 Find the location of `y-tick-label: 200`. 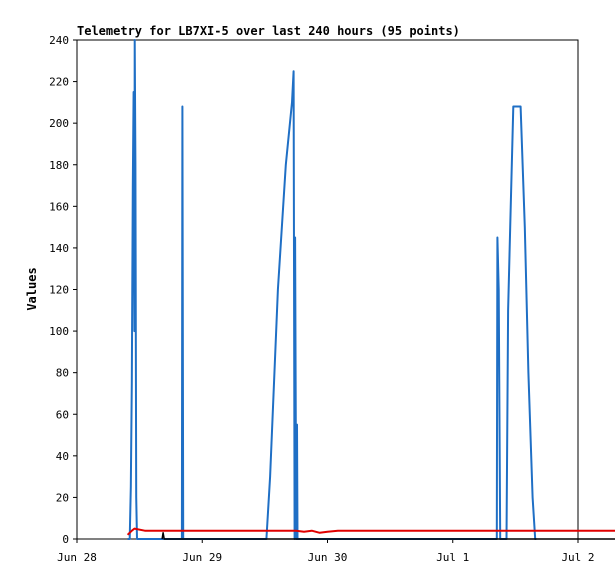

y-tick-label: 200 is located at coordinates (59, 123).